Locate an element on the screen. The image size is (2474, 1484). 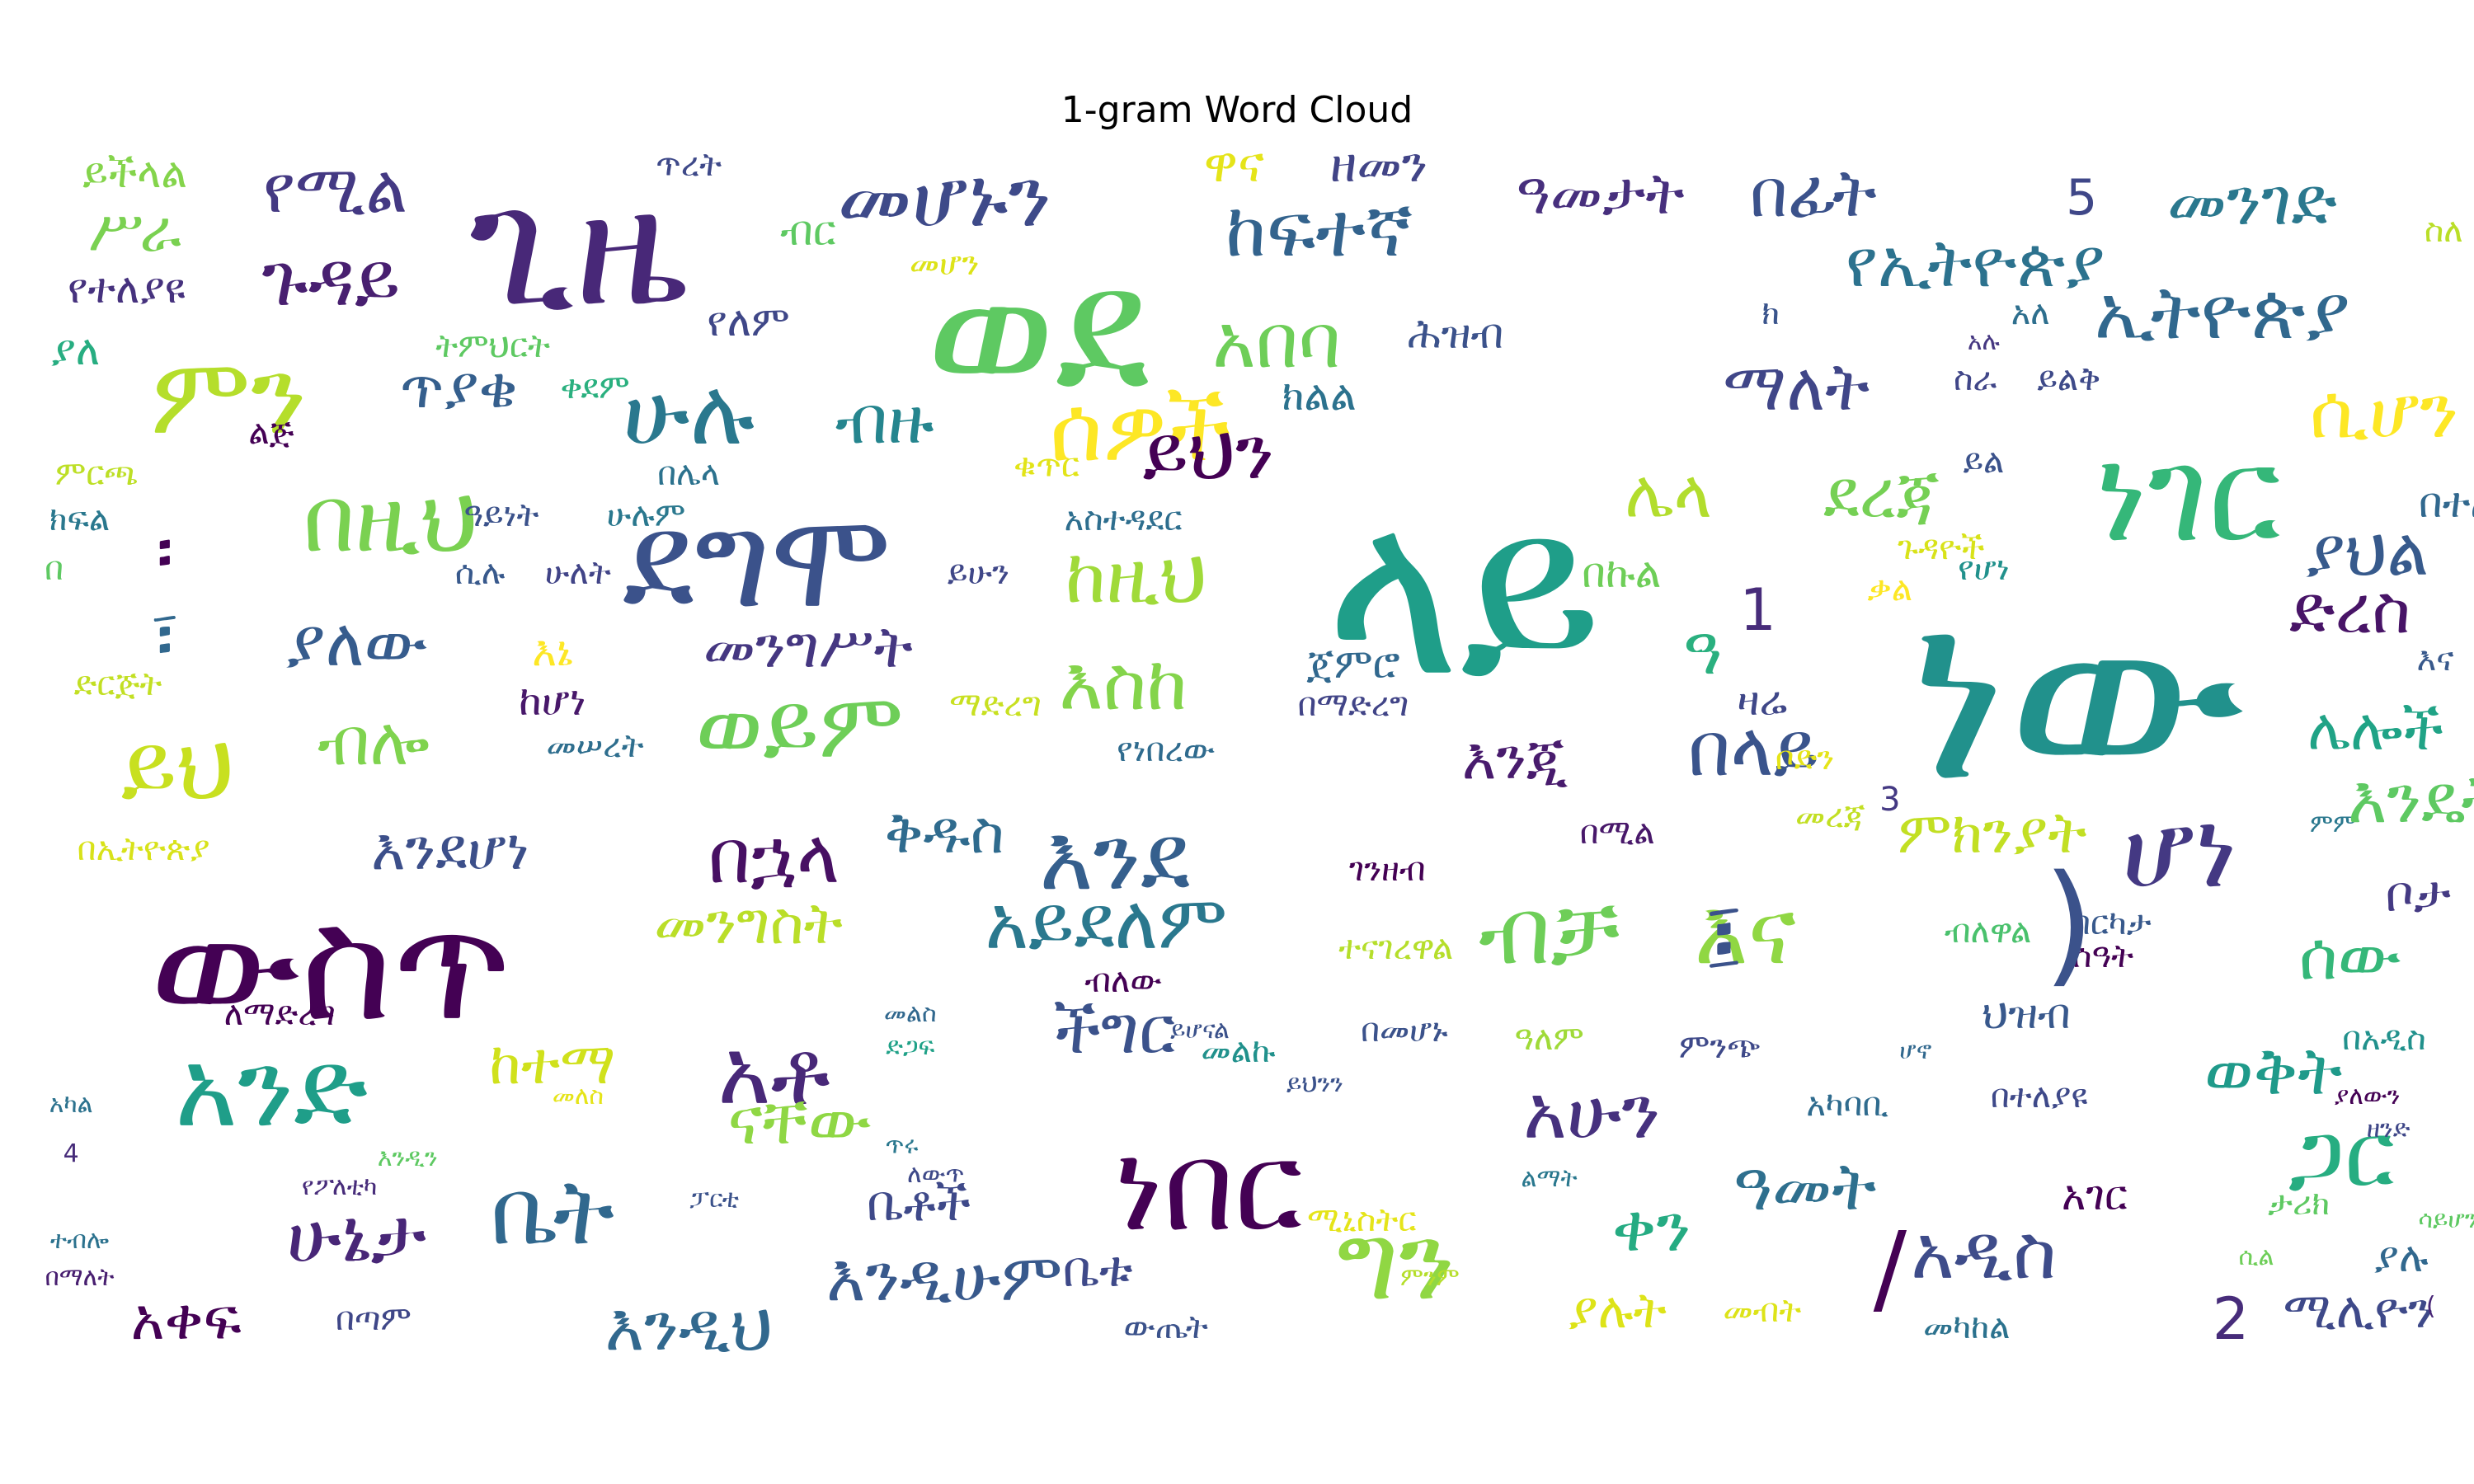
cloud-word: ቤቱ is located at coordinates (1097, 1269).